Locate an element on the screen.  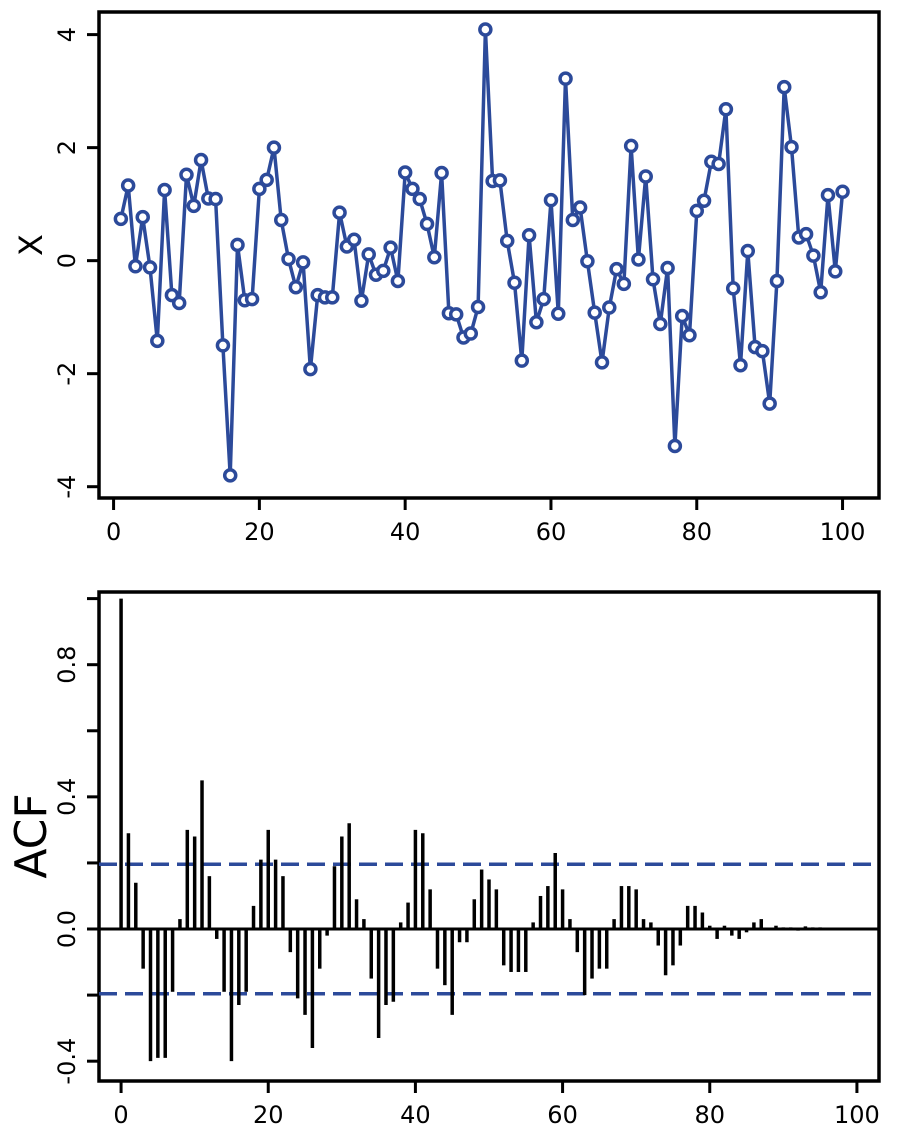
y-tick-label: 4 is located at coordinates (67, 34).